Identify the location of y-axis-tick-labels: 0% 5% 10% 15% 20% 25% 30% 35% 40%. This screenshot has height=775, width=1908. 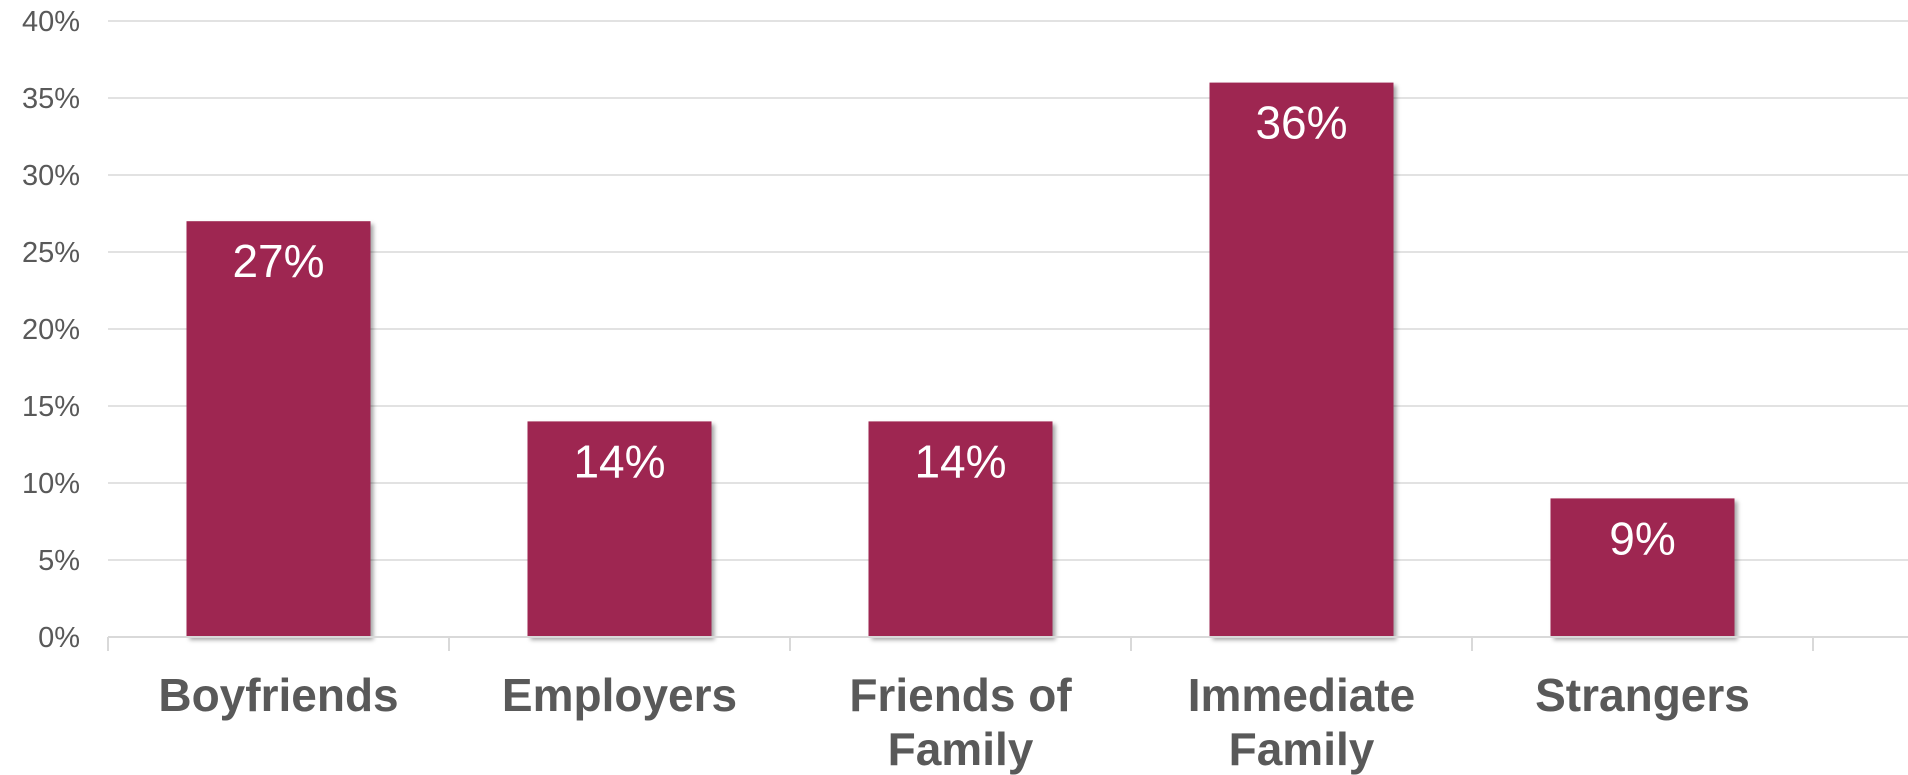
(51, 330).